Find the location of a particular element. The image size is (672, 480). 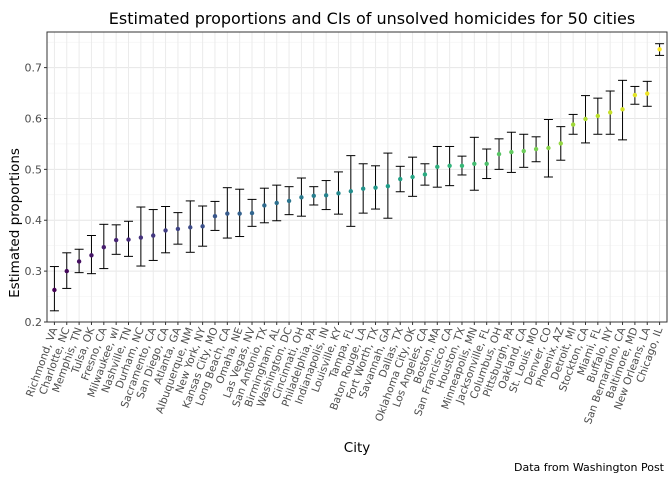

y-axis-ticks: 0.2 0.3 0.4 0.5 0.6 0.7 is located at coordinates (36, 195).